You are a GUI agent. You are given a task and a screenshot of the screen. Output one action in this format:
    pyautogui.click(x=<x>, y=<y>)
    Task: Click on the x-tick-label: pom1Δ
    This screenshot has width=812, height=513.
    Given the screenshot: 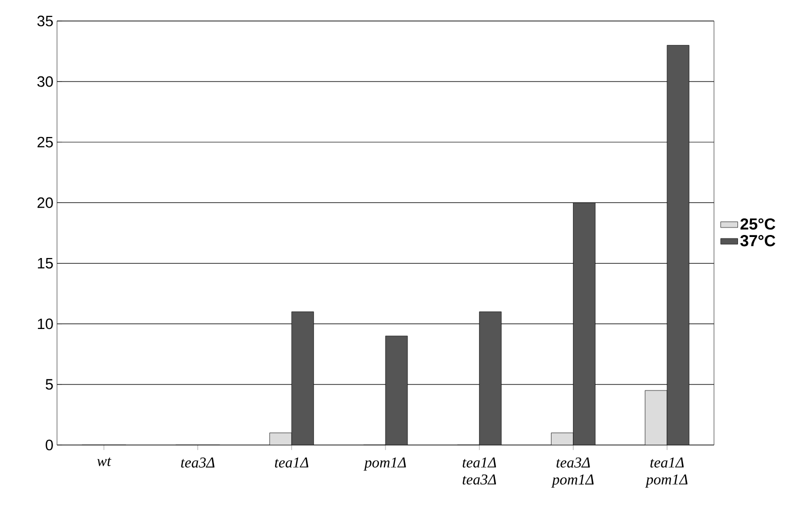 What is the action you would take?
    pyautogui.click(x=385, y=464)
    